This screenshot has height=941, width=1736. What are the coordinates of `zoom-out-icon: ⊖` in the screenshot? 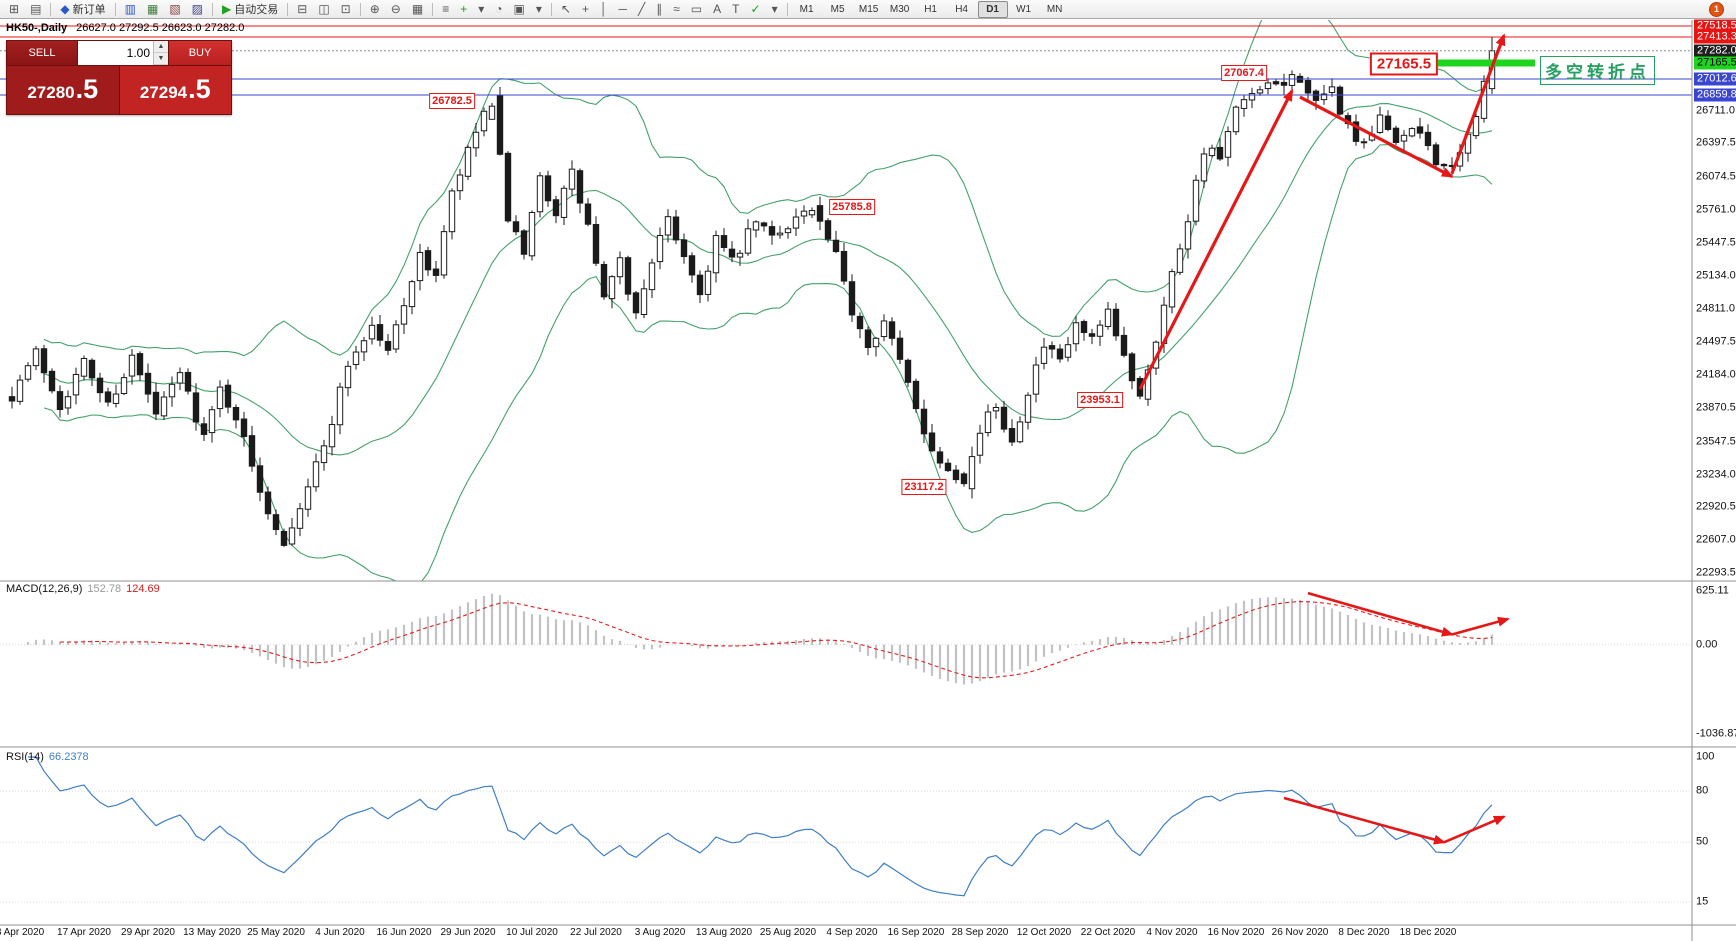 It's located at (396, 9).